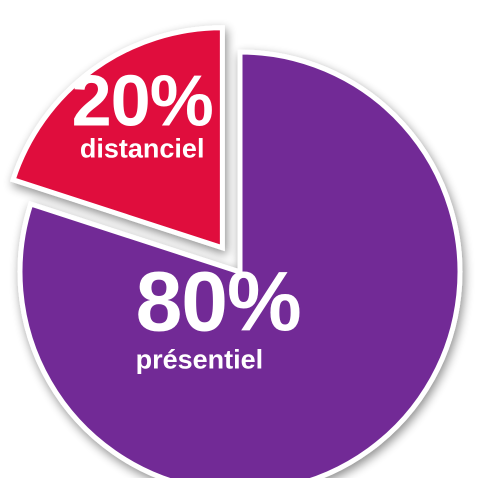 This screenshot has width=495, height=478. What do you see at coordinates (142, 101) in the screenshot?
I see `slice-percent-label-distanciel: 20%` at bounding box center [142, 101].